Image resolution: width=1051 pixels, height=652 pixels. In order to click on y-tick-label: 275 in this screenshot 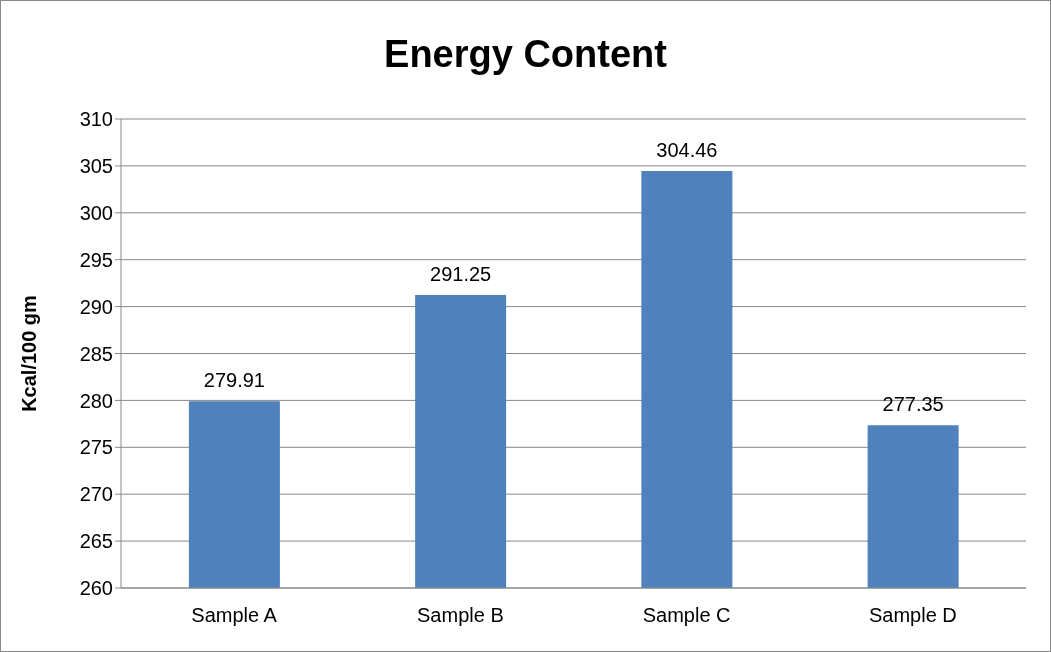, I will do `click(96, 447)`.